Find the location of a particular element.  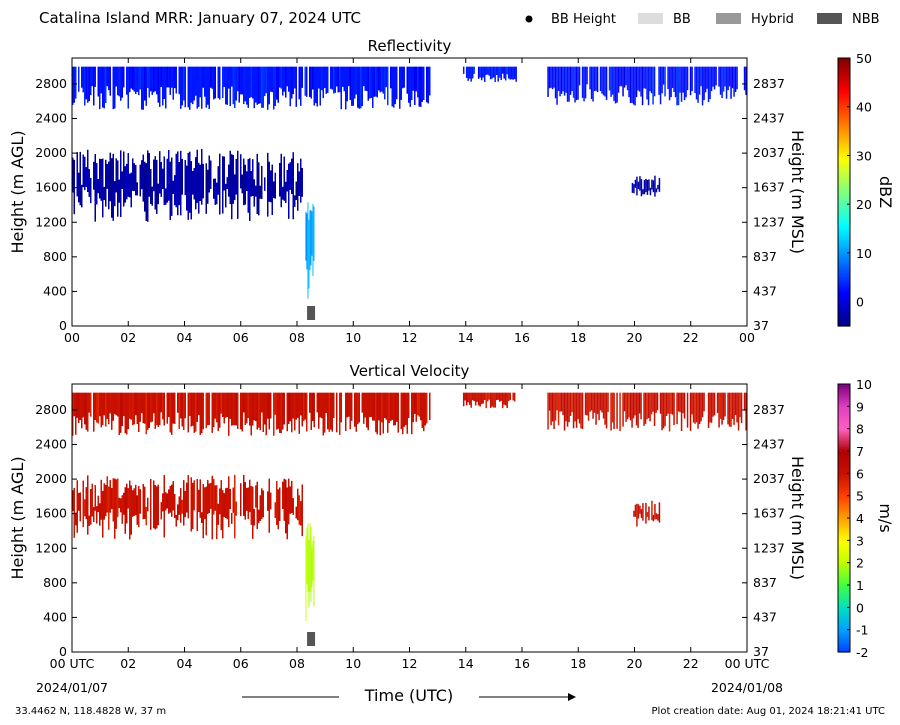

y-tick-label-right: 837 is located at coordinates (765, 256).